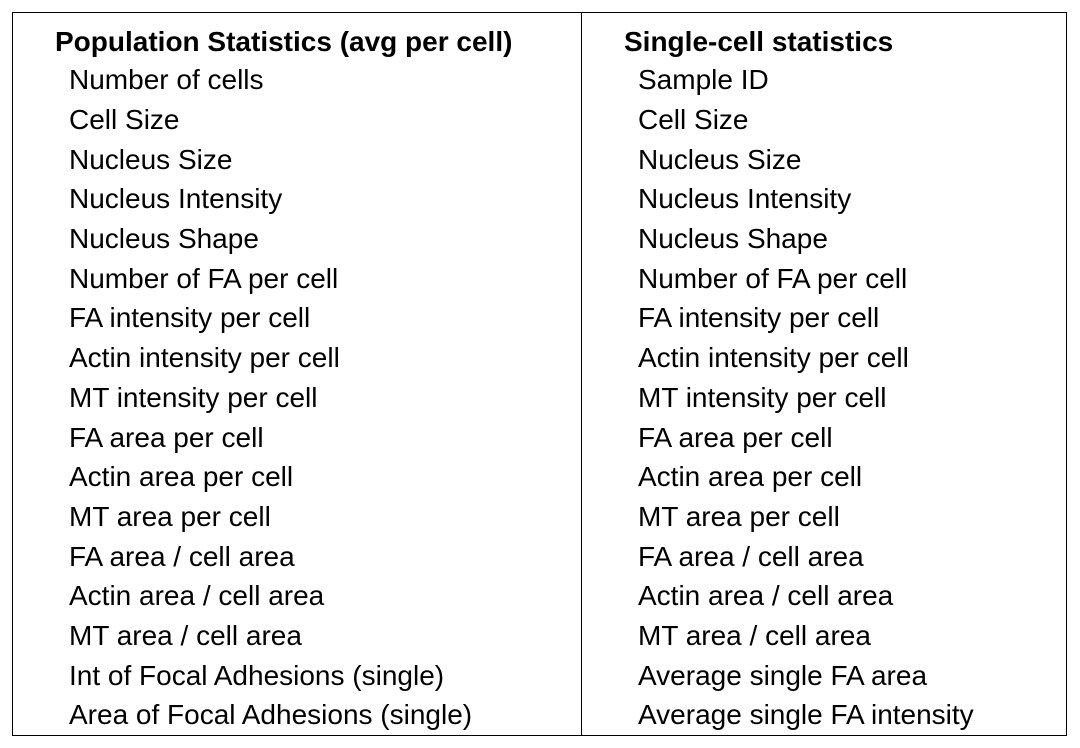 Image resolution: width=1080 pixels, height=748 pixels. What do you see at coordinates (284, 42) in the screenshot?
I see `population-statistics-header: Population Statistics (avg per cell)` at bounding box center [284, 42].